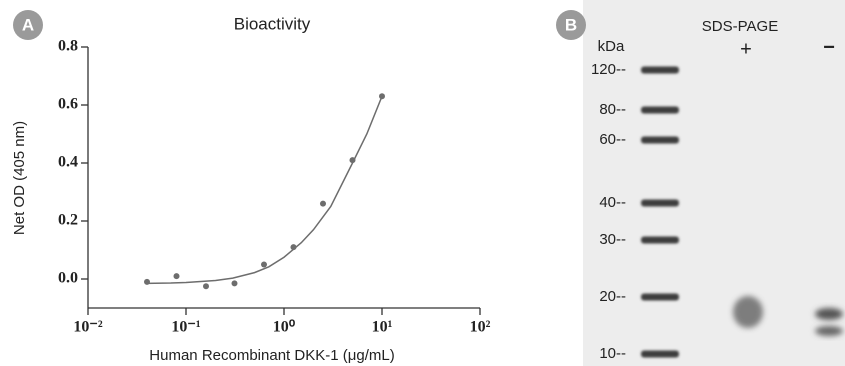  What do you see at coordinates (611, 46) in the screenshot?
I see `gel-unit: kDa` at bounding box center [611, 46].